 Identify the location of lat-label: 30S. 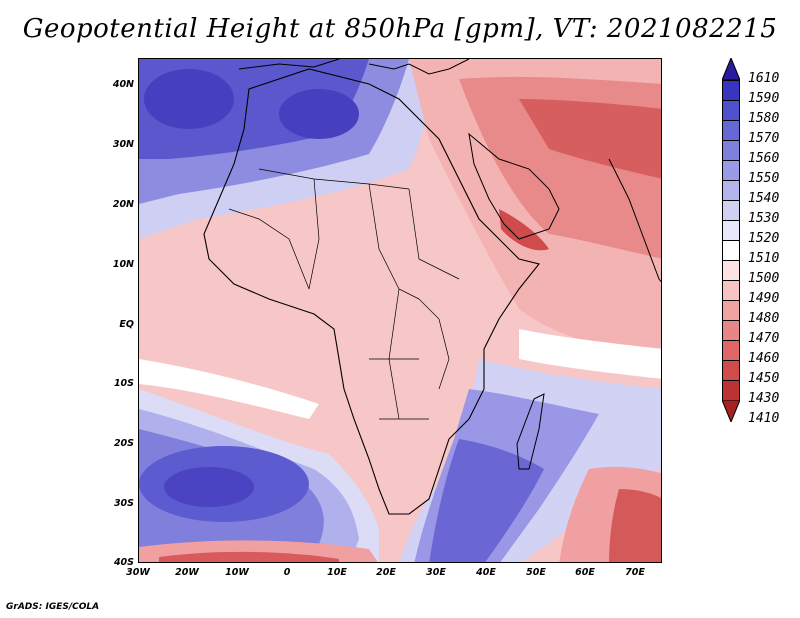
(123, 503).